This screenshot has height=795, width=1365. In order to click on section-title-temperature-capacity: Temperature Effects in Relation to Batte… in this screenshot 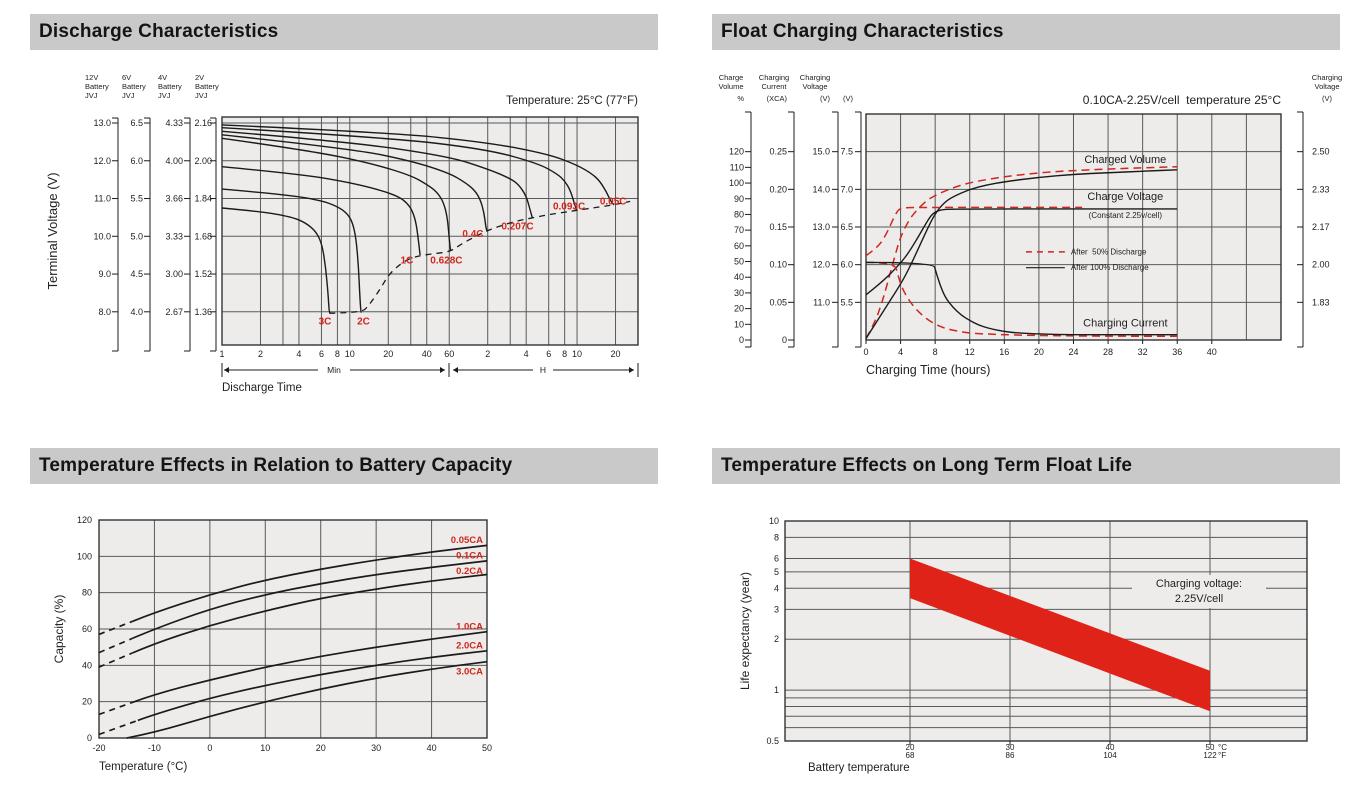, I will do `click(344, 466)`.